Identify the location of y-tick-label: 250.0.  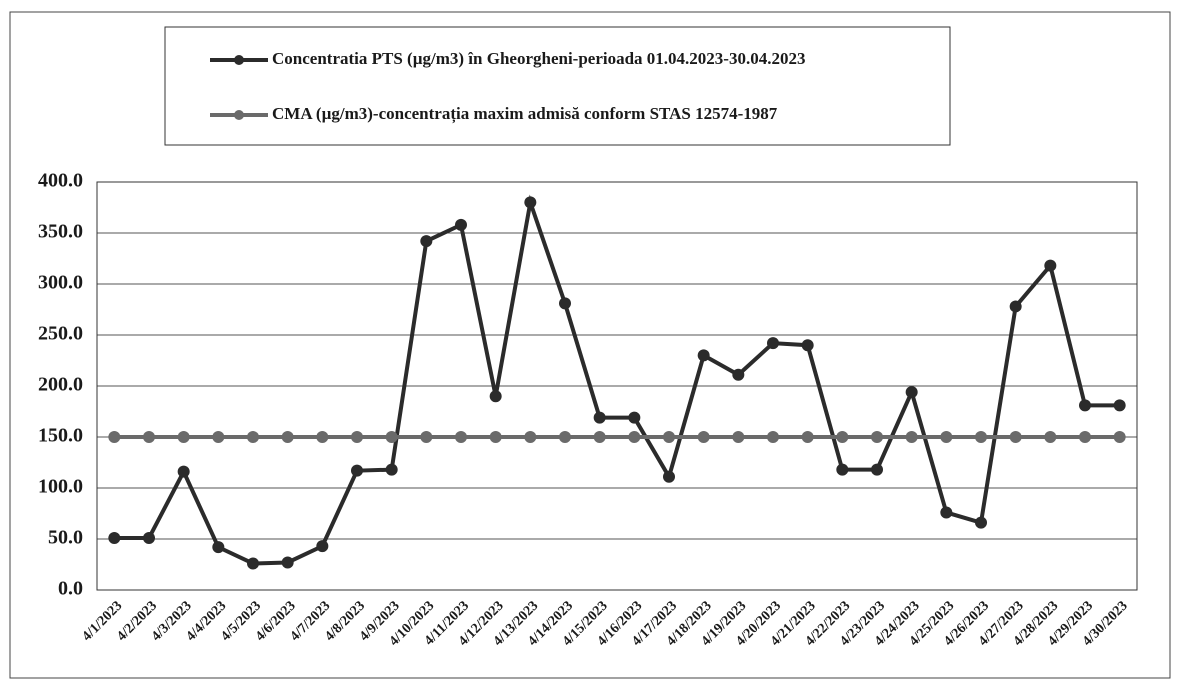
(60, 334).